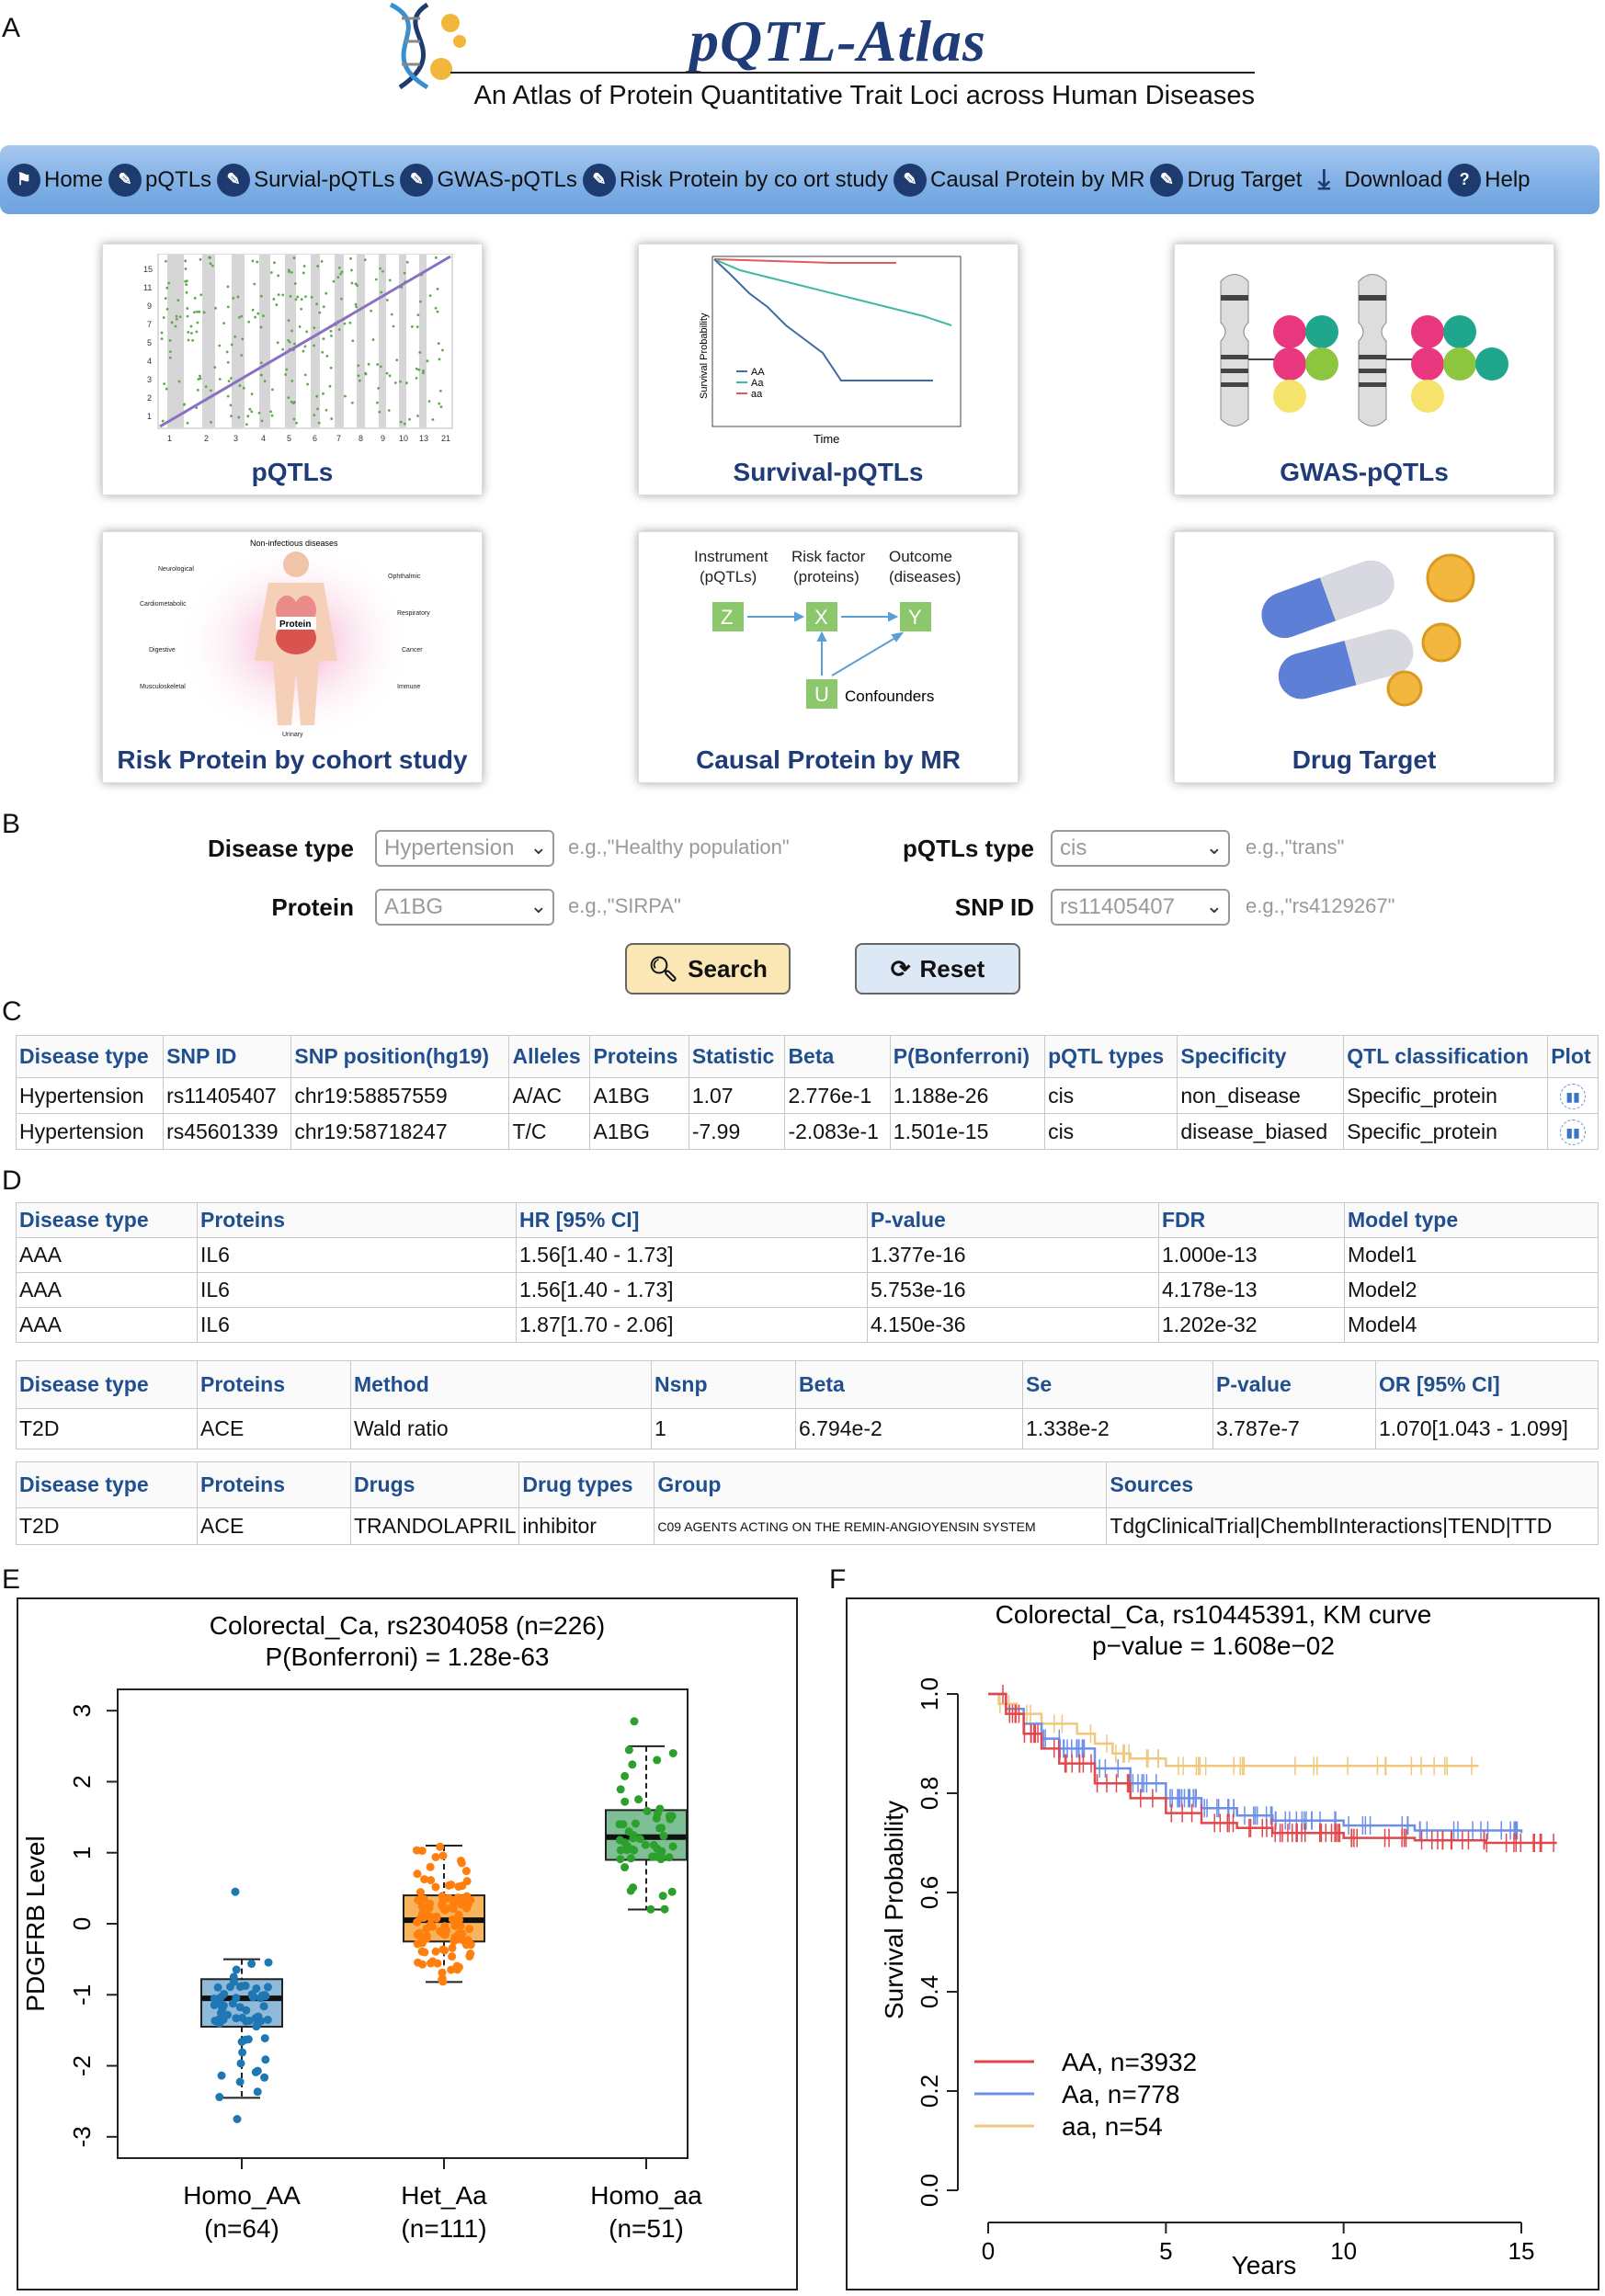 The height and width of the screenshot is (2296, 1605). Describe the element at coordinates (1343, 2251) in the screenshot. I see `x-tick-label: 10` at that location.